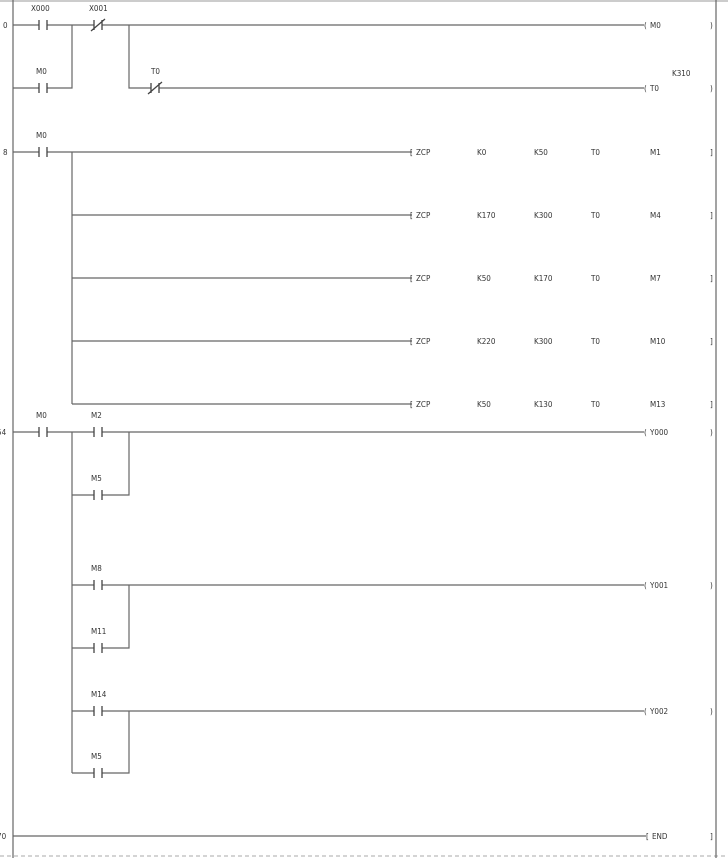 This screenshot has width=728, height=858. Describe the element at coordinates (561, 341) in the screenshot. I see `zcp-instruction: [ZCP K220 K300 T0 M10]` at that location.